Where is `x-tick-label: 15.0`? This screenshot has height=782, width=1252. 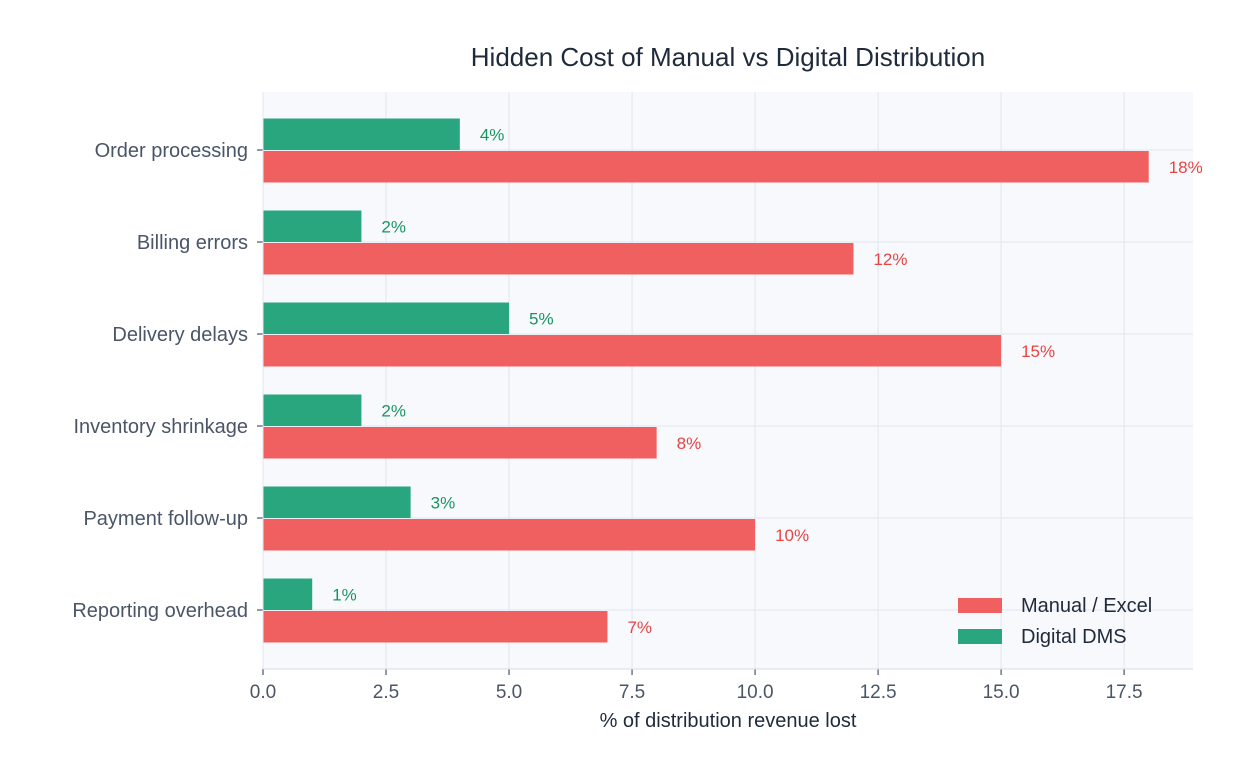 x-tick-label: 15.0 is located at coordinates (1001, 692).